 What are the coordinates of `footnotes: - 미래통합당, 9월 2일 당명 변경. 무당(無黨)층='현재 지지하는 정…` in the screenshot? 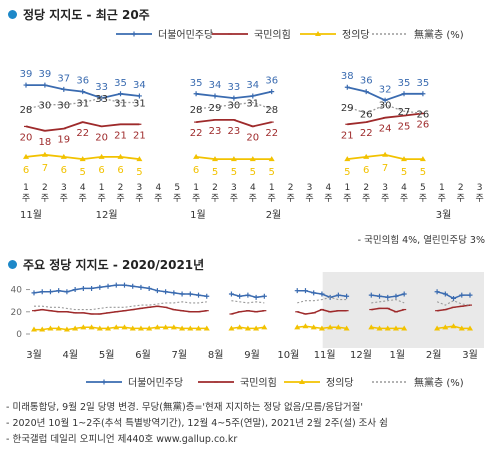 It's located at (197, 424).